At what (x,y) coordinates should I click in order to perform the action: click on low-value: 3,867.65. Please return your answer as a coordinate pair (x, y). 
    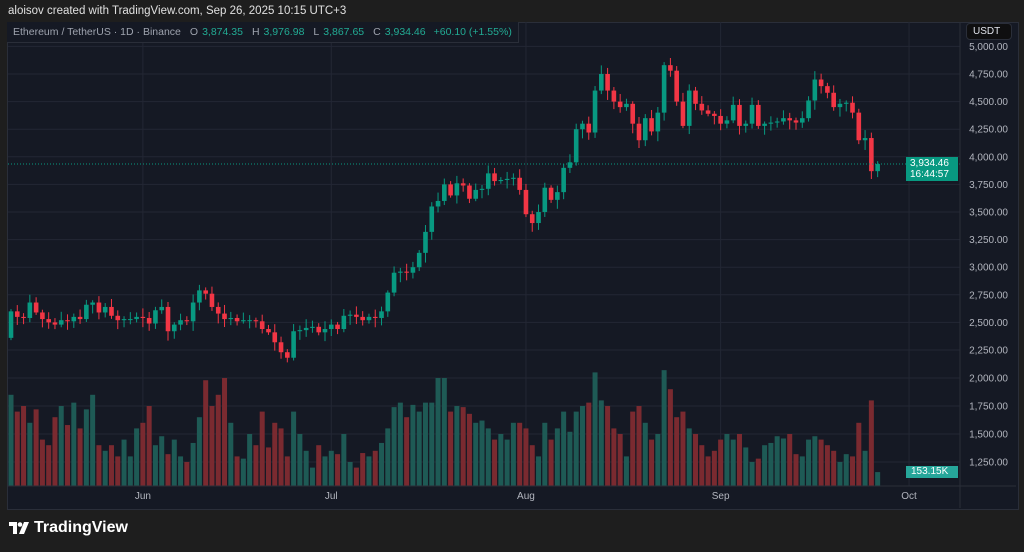
    Looking at the image, I should click on (344, 32).